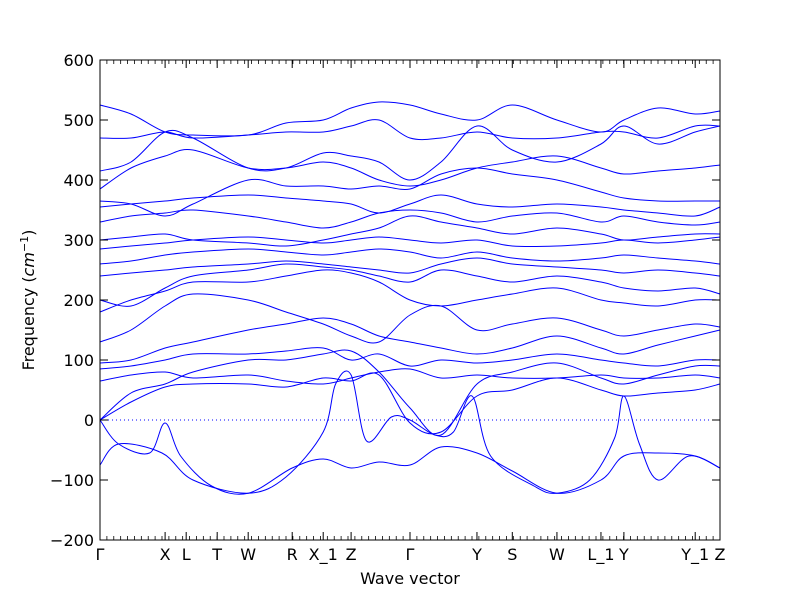 This screenshot has width=800, height=600. Describe the element at coordinates (78, 300) in the screenshot. I see `y-tick-label: 200` at that location.